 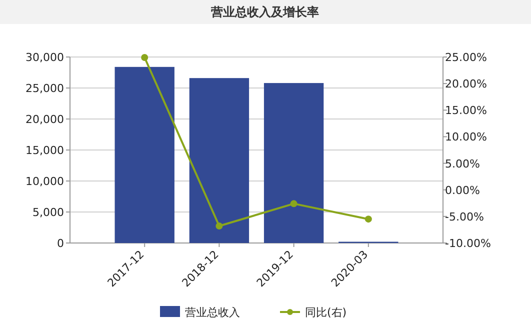 What do you see at coordinates (45, 150) in the screenshot?
I see `y-tick-label: 15,000` at bounding box center [45, 150].